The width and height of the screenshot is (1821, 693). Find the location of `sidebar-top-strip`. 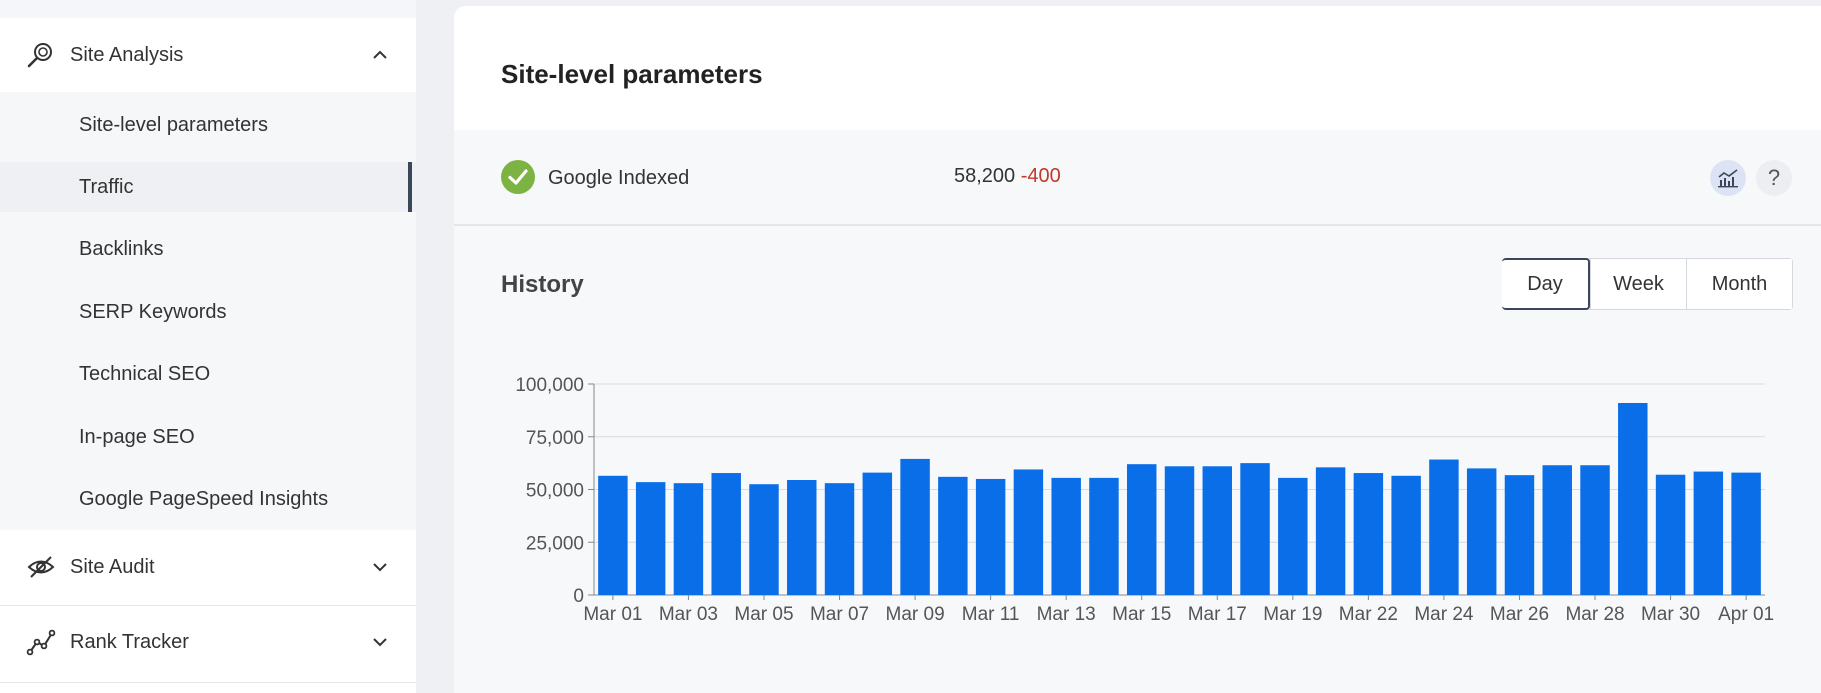

sidebar-top-strip is located at coordinates (208, 9).